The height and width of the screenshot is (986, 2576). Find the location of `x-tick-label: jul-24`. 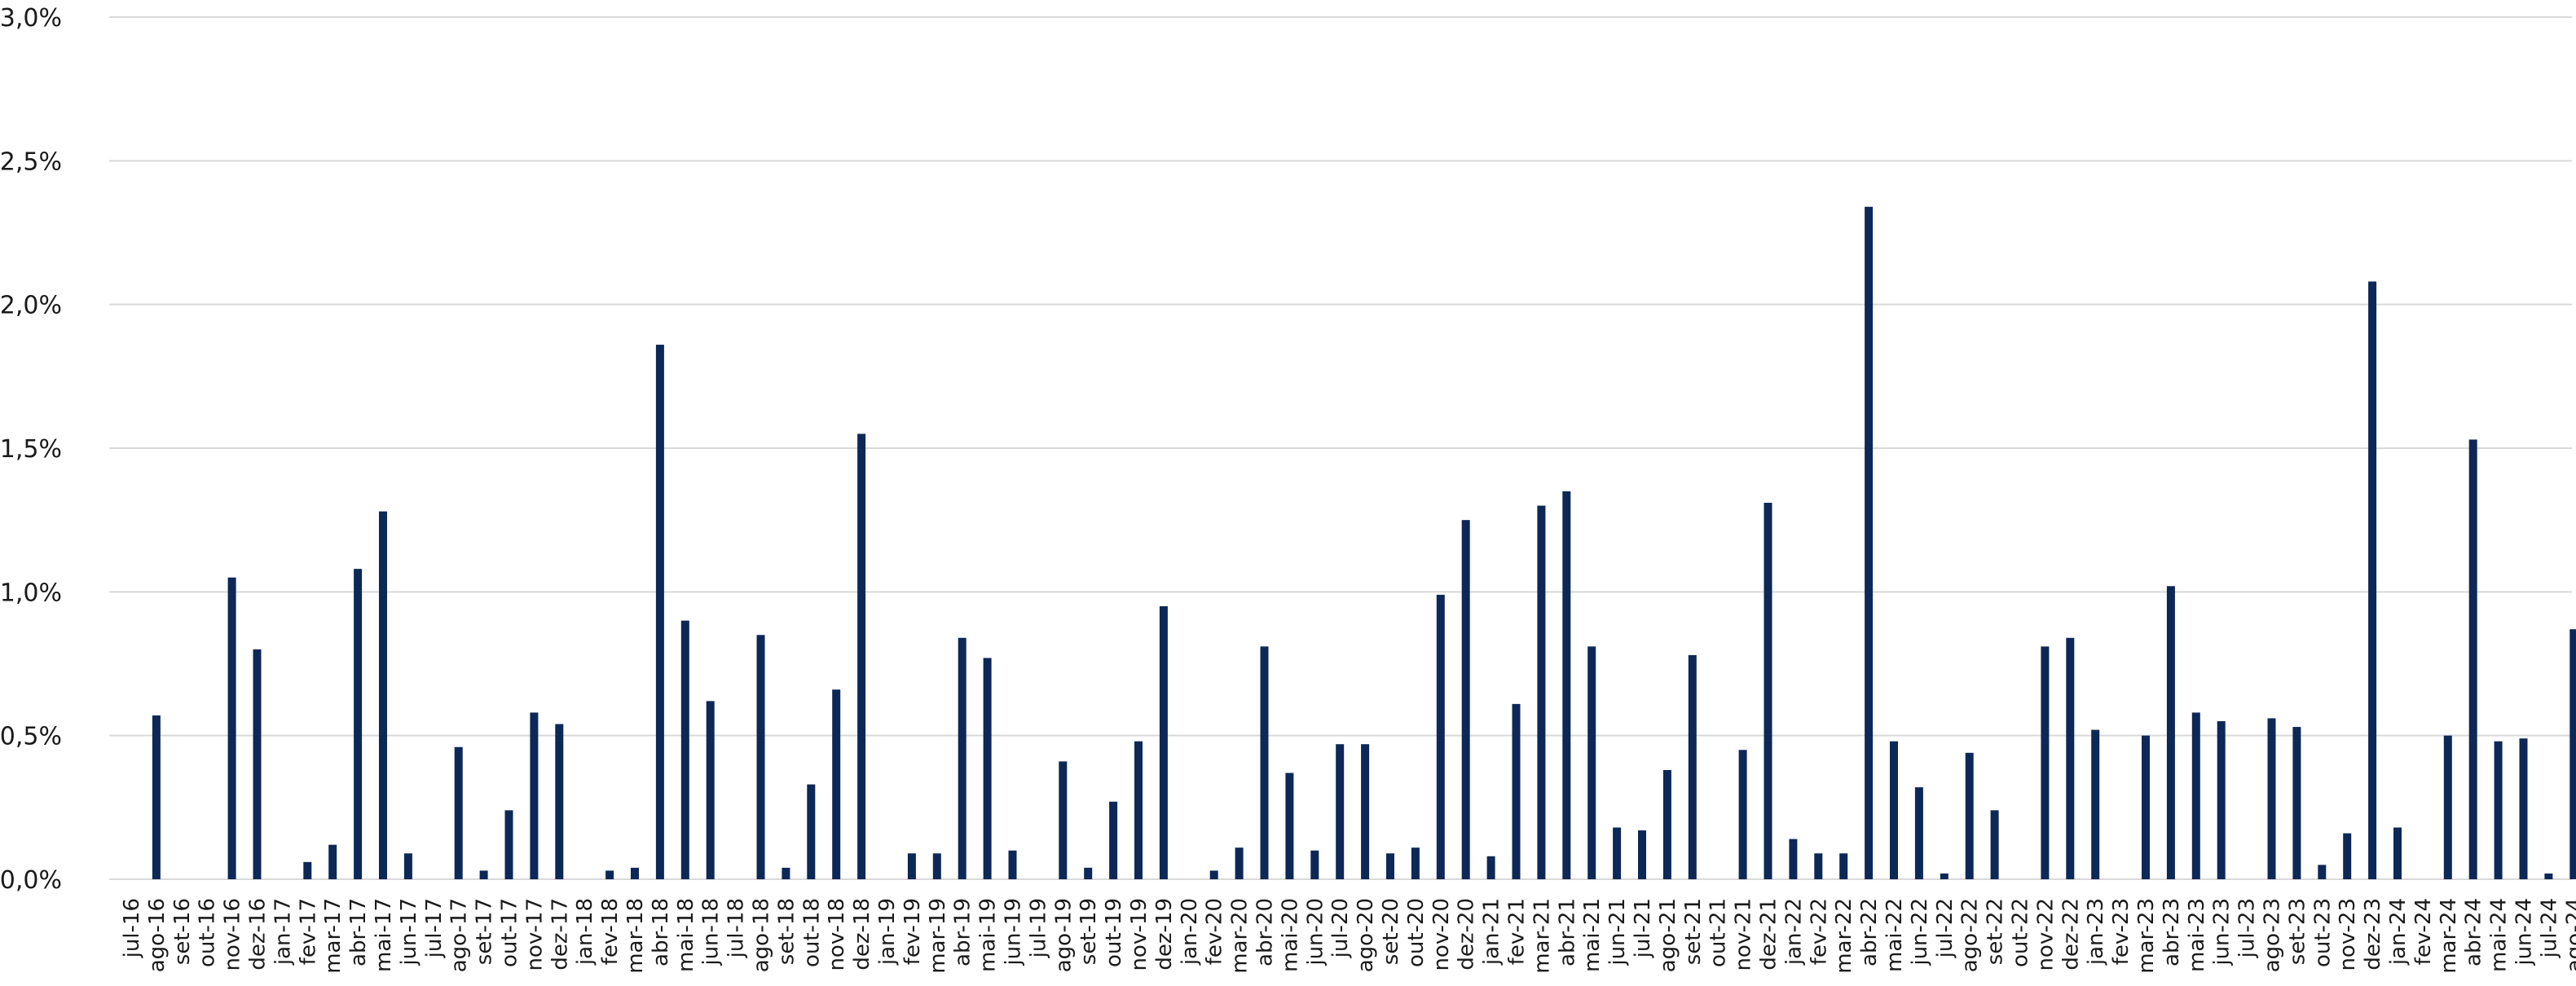

x-tick-label: jul-24 is located at coordinates (2549, 928).